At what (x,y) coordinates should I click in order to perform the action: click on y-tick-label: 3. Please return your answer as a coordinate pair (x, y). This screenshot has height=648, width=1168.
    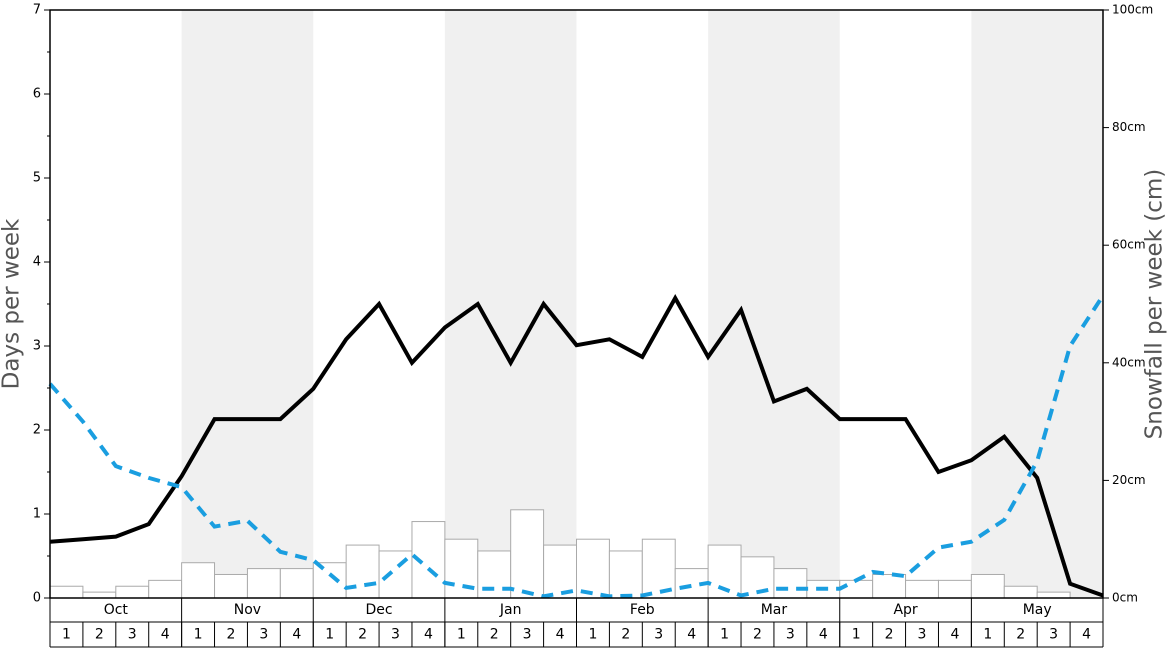
    Looking at the image, I should click on (37, 346).